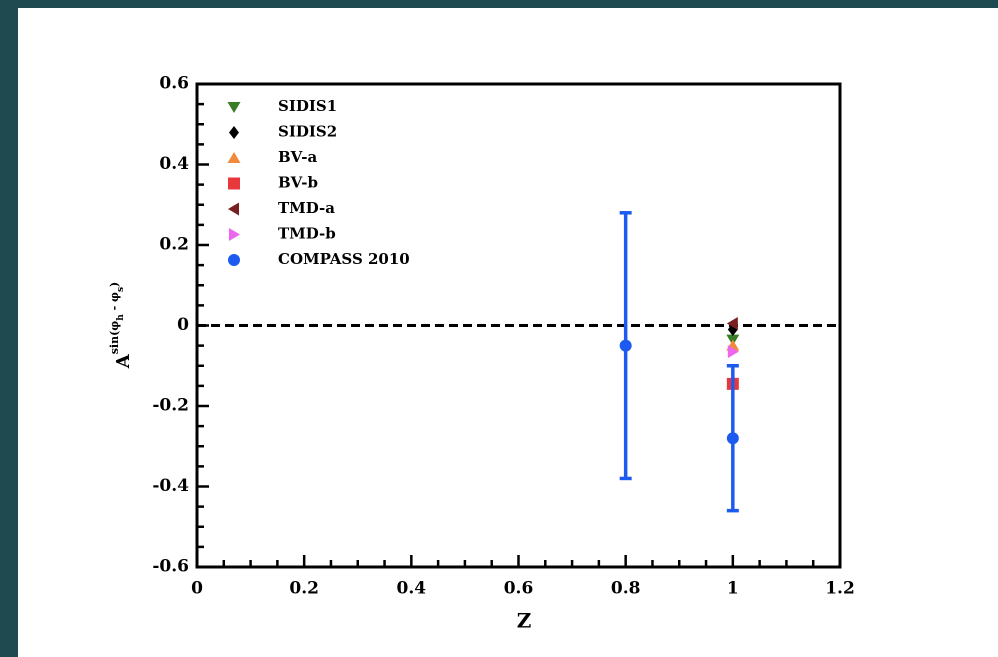  What do you see at coordinates (121, 289) in the screenshot?
I see `y-label-sub: s` at bounding box center [121, 289].